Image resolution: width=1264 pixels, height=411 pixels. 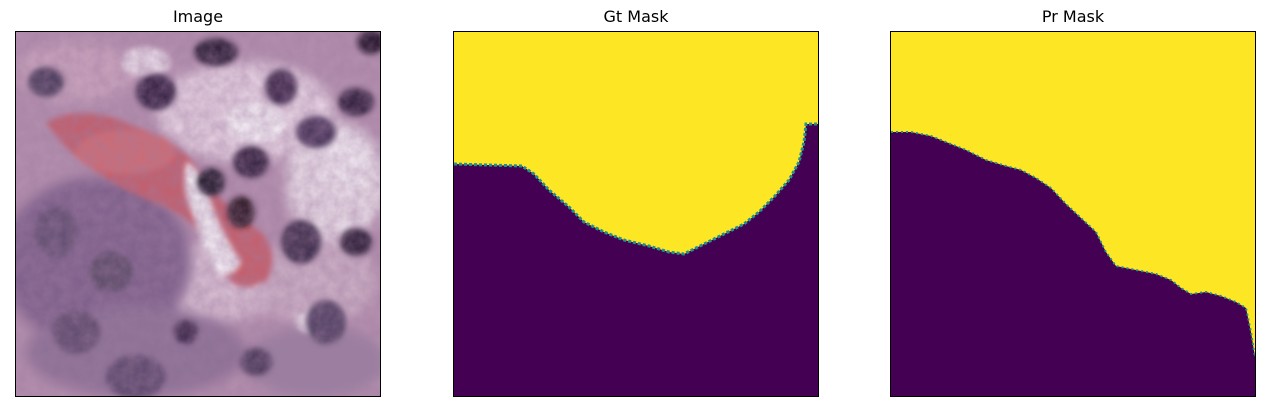 What do you see at coordinates (636, 16) in the screenshot?
I see `panel-title-gt-mask: Gt Mask` at bounding box center [636, 16].